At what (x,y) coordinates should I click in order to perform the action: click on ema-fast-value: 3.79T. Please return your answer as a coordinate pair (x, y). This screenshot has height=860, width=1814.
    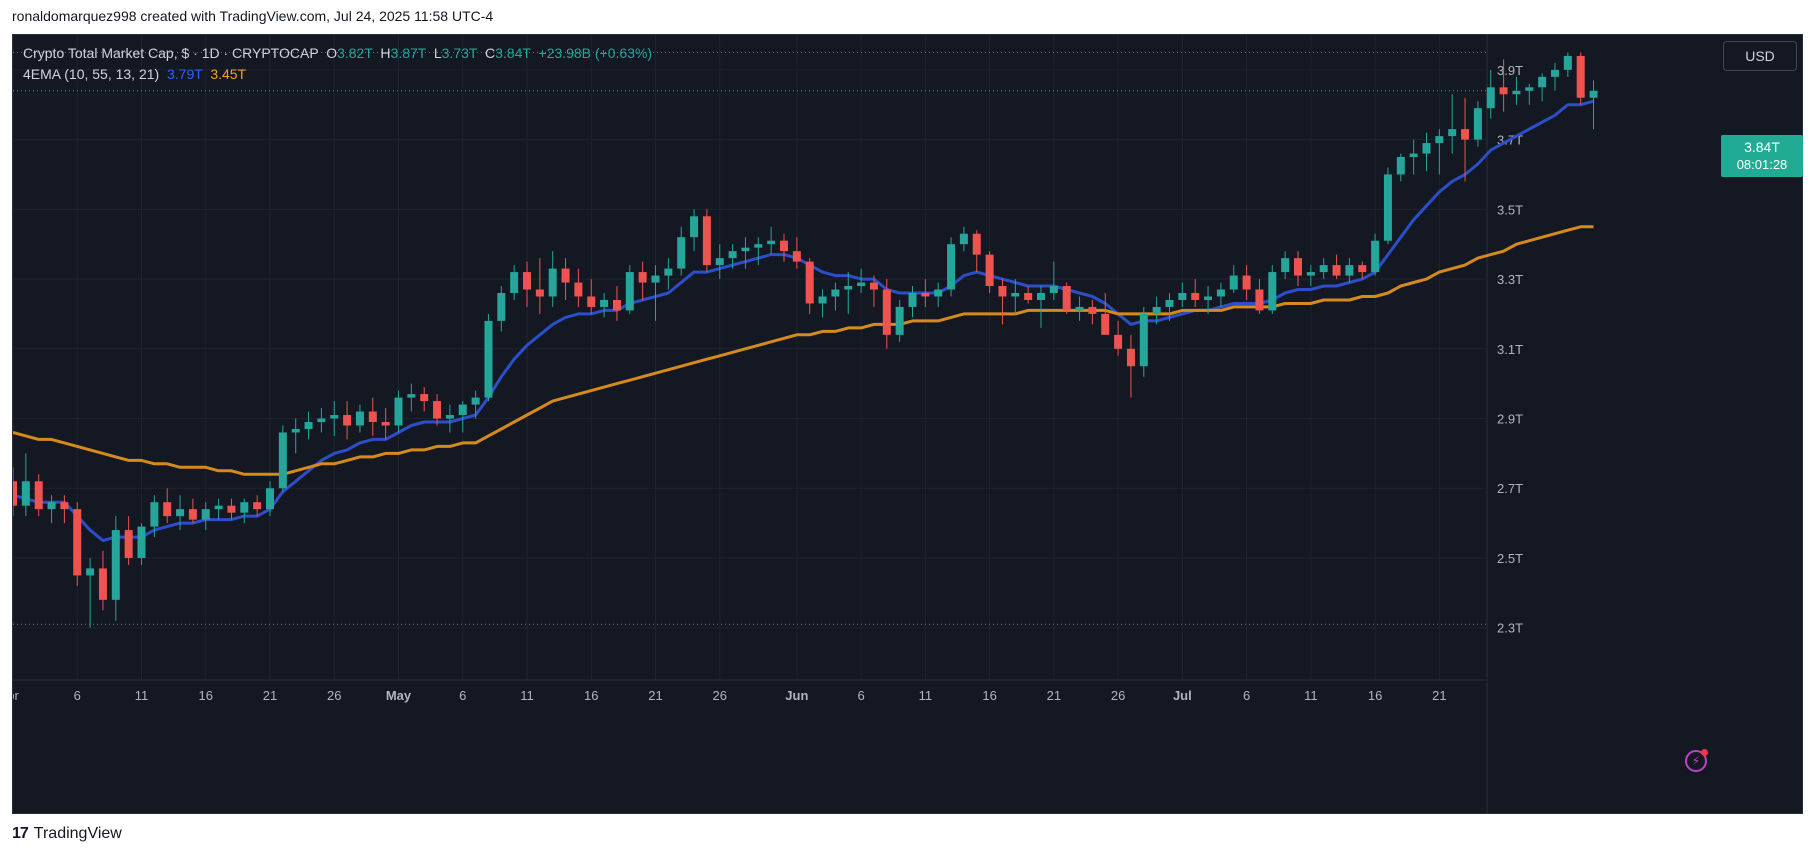
    Looking at the image, I should click on (184, 74).